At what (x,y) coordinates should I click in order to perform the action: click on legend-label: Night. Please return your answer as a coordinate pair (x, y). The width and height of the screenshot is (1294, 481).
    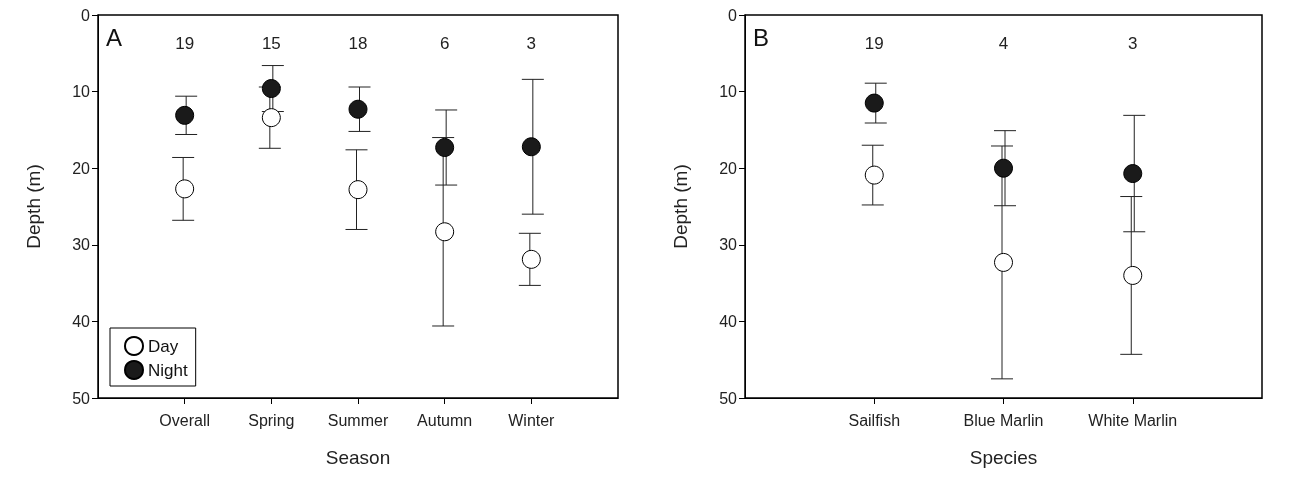
    Looking at the image, I should click on (168, 370).